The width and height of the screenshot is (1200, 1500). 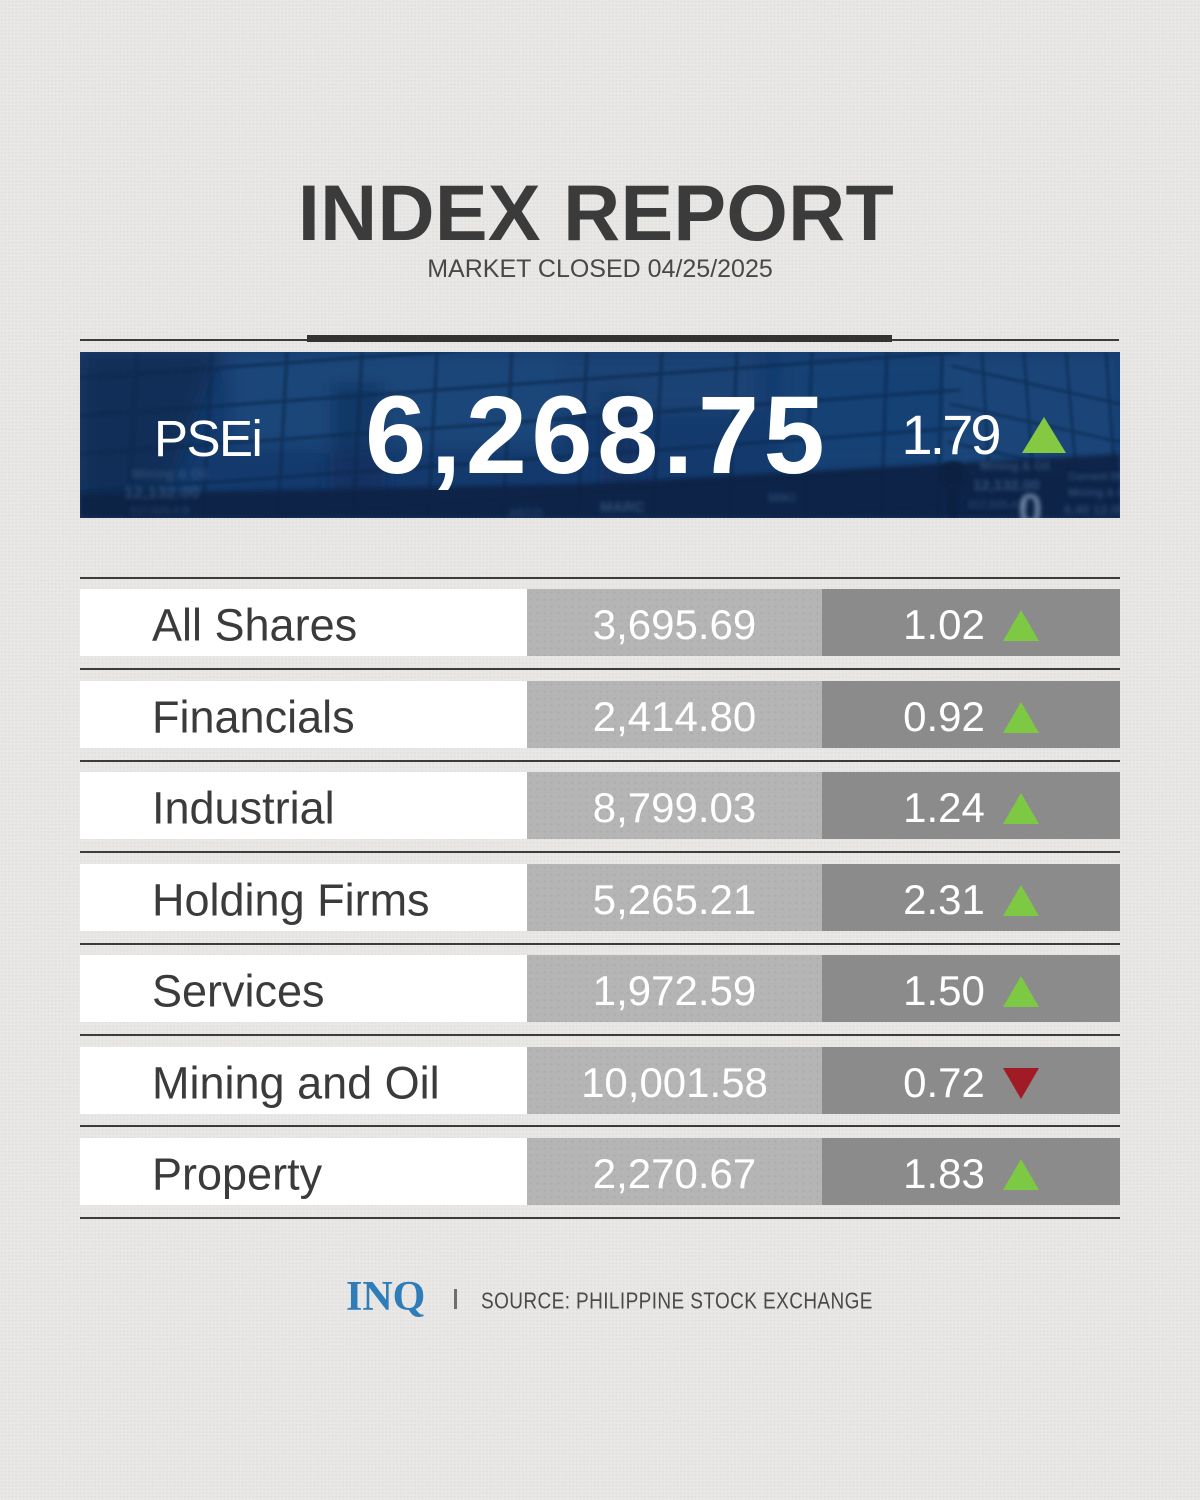 What do you see at coordinates (1030, 501) in the screenshot?
I see `svg-text: 0` at bounding box center [1030, 501].